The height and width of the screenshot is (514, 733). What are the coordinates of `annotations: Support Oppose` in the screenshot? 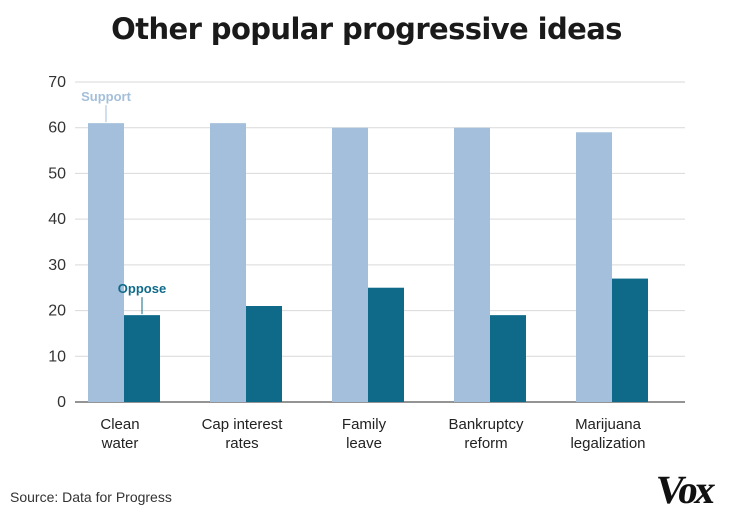 It's located at (123, 202).